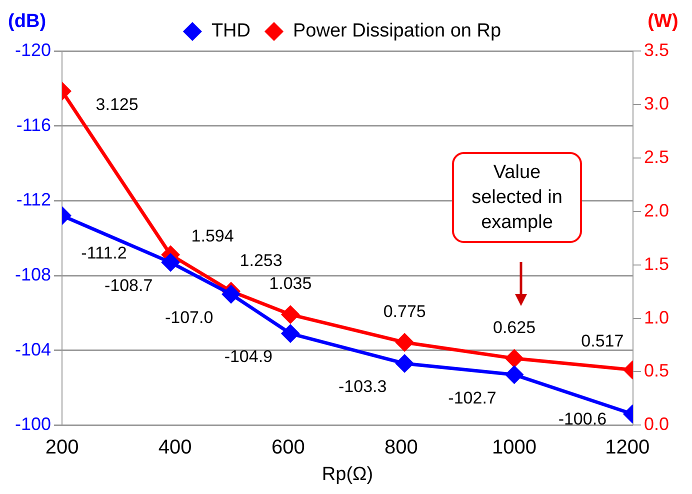  What do you see at coordinates (657, 317) in the screenshot?
I see `y2-tick-label: 1.0` at bounding box center [657, 317].